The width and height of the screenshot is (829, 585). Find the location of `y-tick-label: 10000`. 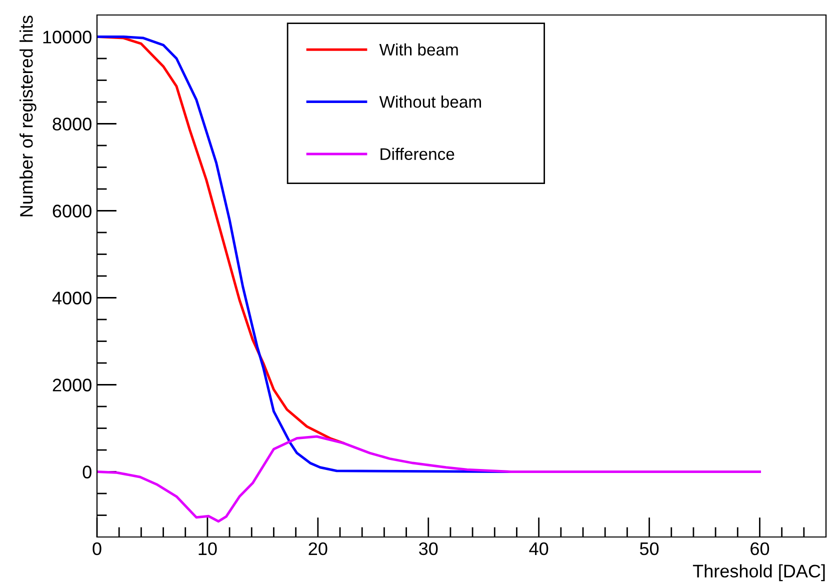

y-tick-label: 10000 is located at coordinates (67, 37).